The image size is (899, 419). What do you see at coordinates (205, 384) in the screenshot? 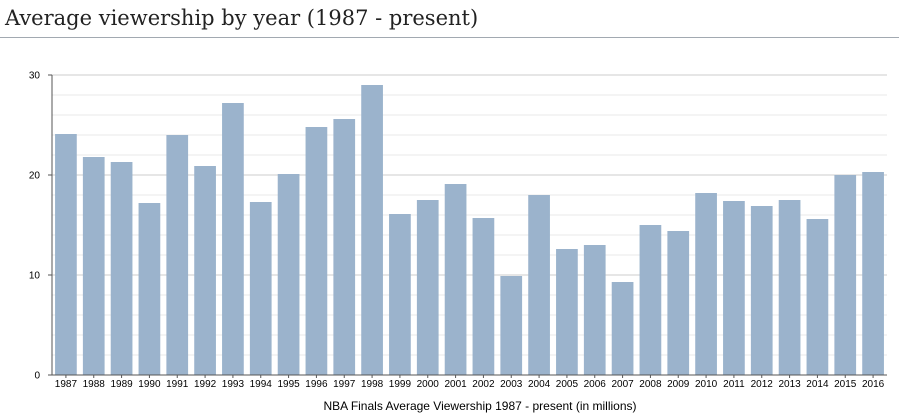
I see `x-tick-label: 1992` at bounding box center [205, 384].